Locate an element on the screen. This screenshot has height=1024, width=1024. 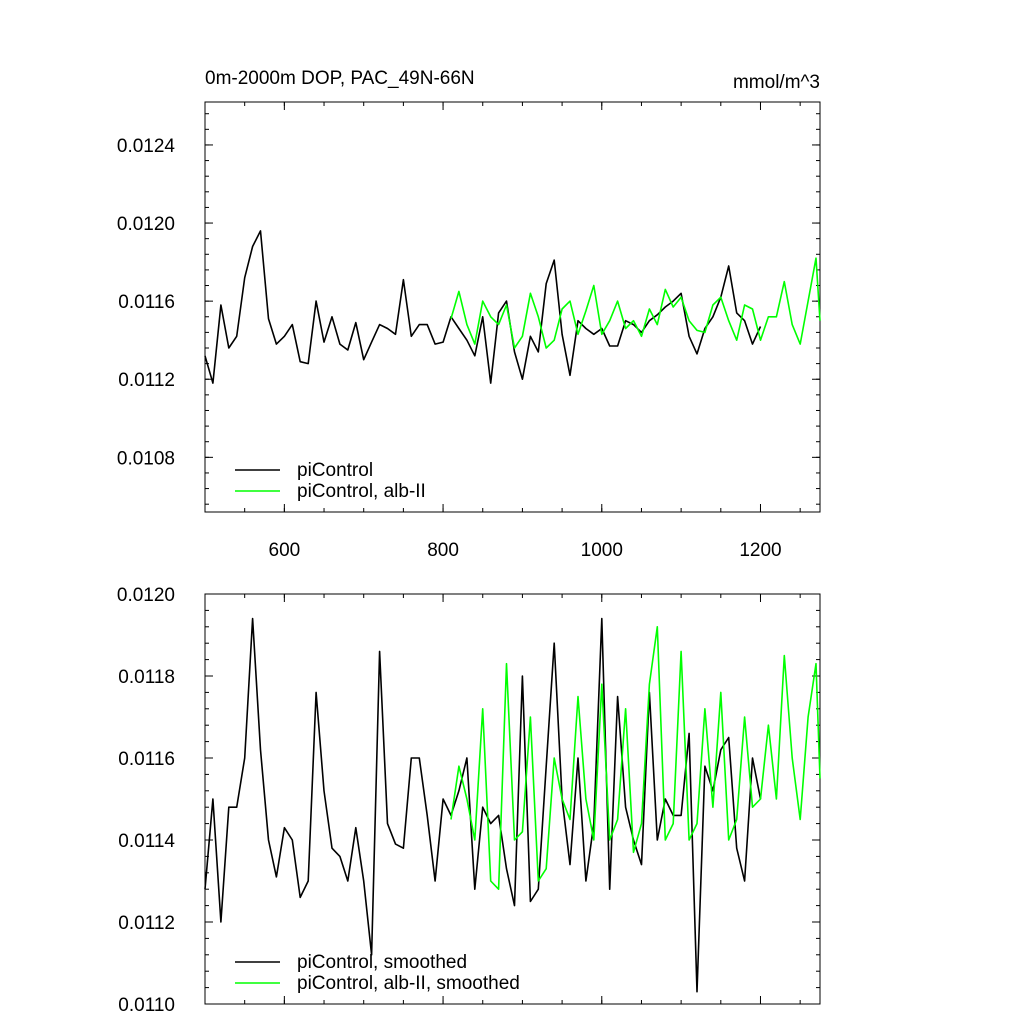
y-tick-label: 0.0108 is located at coordinates (146, 458).